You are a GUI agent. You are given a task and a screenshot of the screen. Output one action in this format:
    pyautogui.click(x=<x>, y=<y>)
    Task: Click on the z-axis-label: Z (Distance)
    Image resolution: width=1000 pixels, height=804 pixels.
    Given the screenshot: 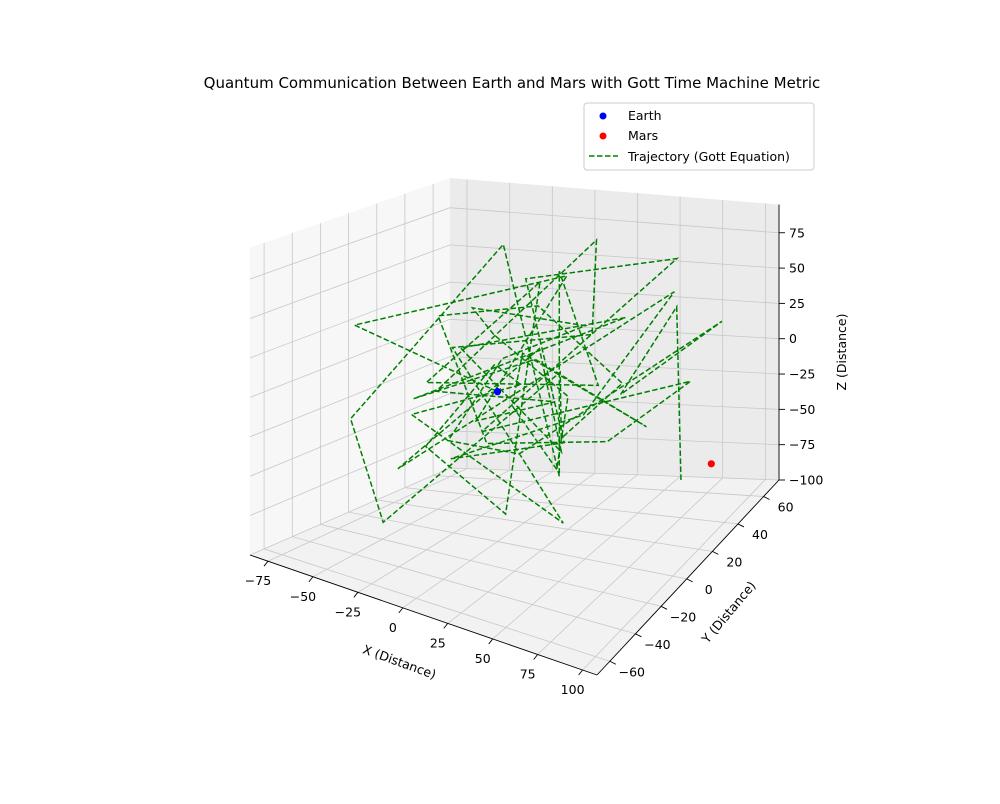 What is the action you would take?
    pyautogui.click(x=841, y=352)
    